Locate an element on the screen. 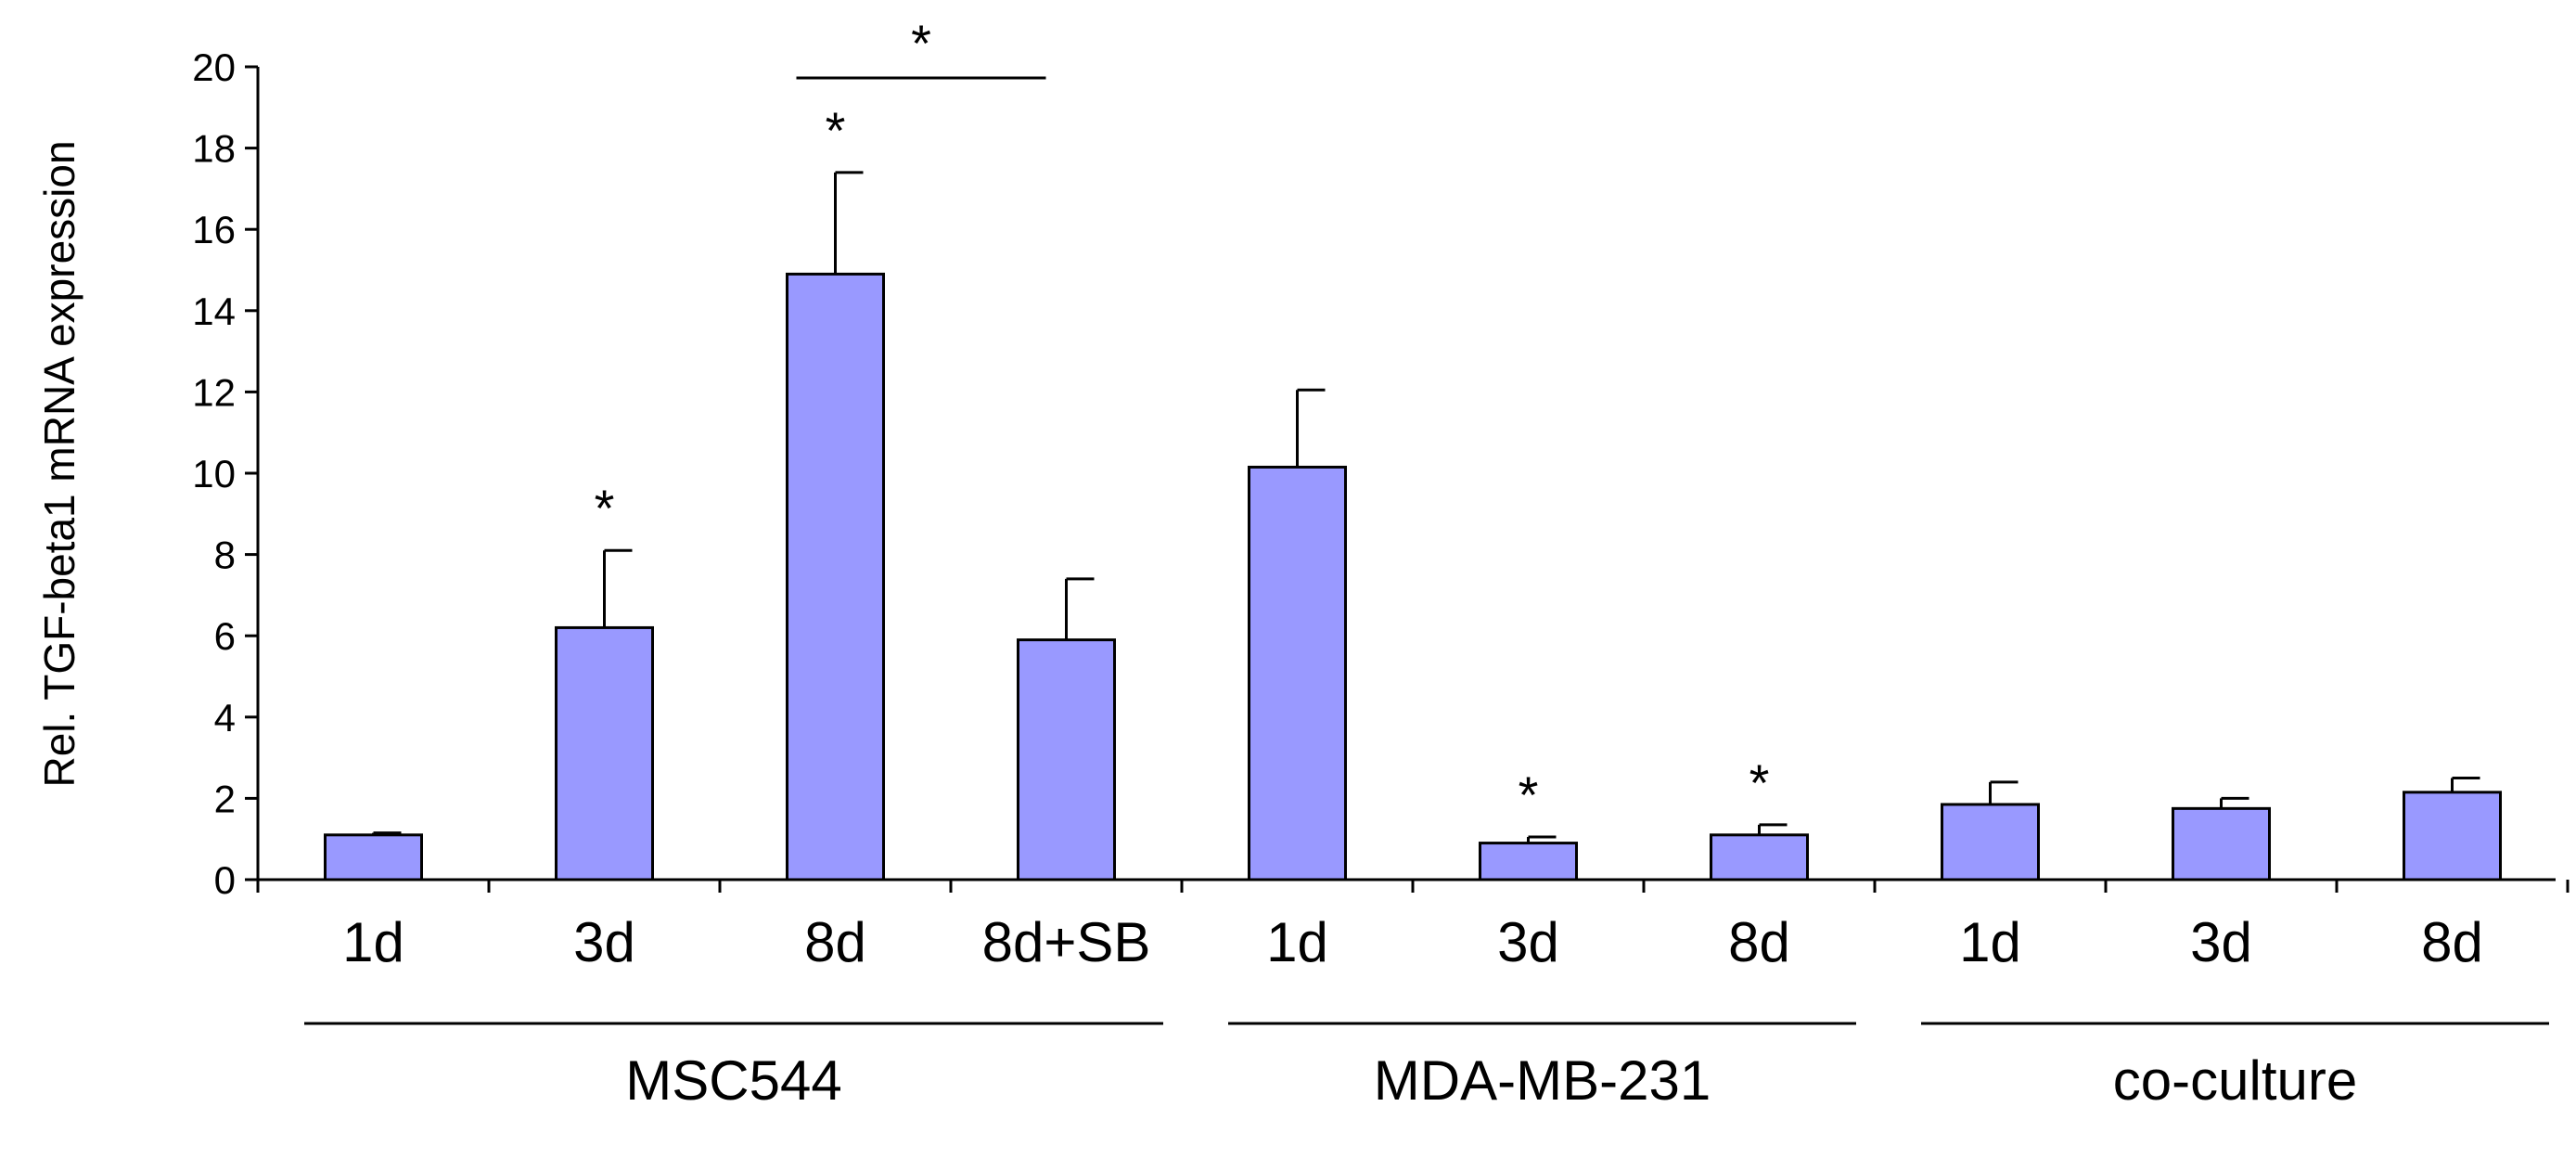 The width and height of the screenshot is (2576, 1158). y-tick-label: 18 is located at coordinates (214, 149).